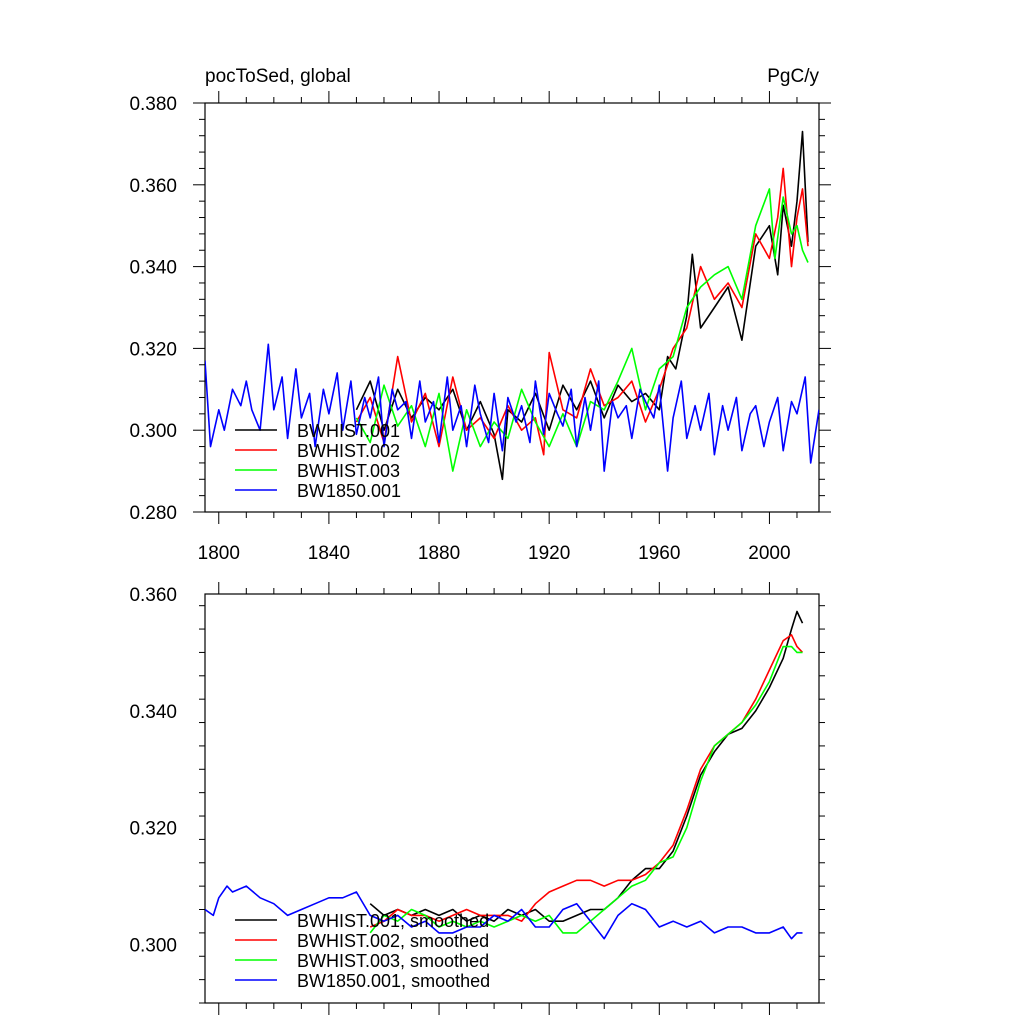 Image resolution: width=1024 pixels, height=1029 pixels. I want to click on legend-label: BWHIST.001, so click(348, 431).